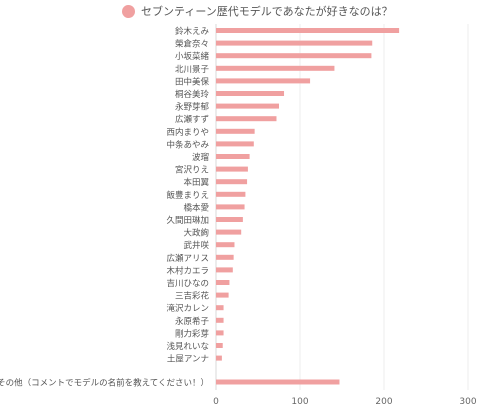  I want to click on y-tick-label: 中条あやみ, so click(187, 144).